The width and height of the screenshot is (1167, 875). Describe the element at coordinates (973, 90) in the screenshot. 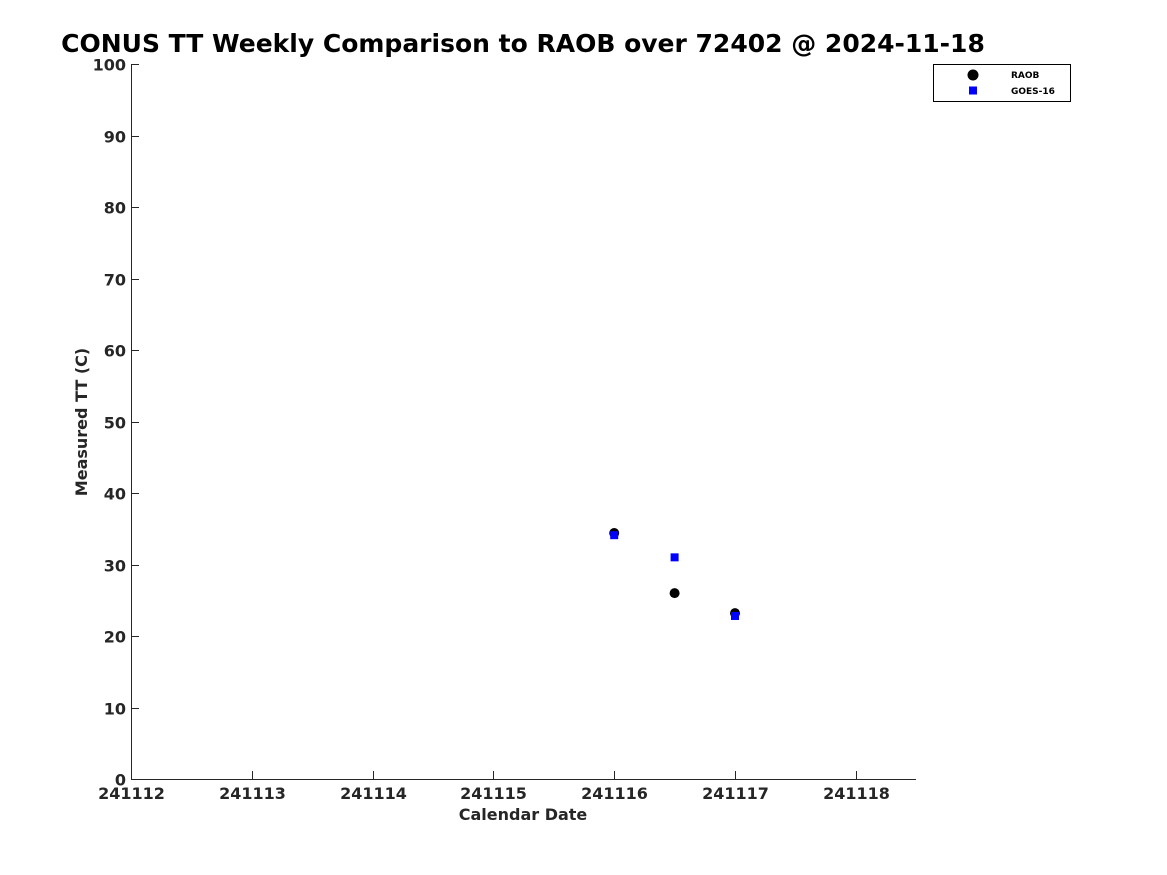

I see `legend-marker-goes16` at that location.